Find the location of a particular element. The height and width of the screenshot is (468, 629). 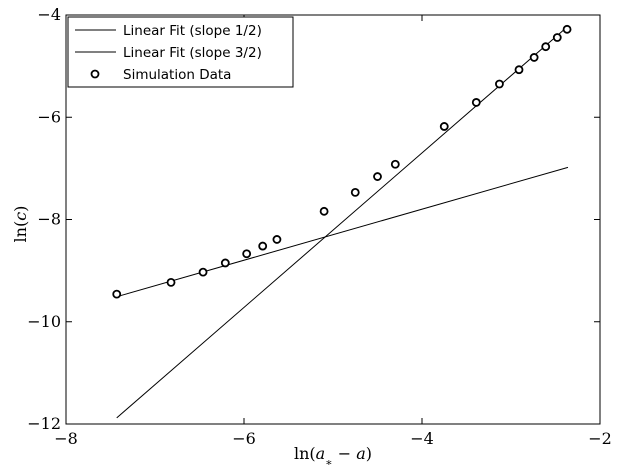

y-tick-label: −10 is located at coordinates (44, 321).